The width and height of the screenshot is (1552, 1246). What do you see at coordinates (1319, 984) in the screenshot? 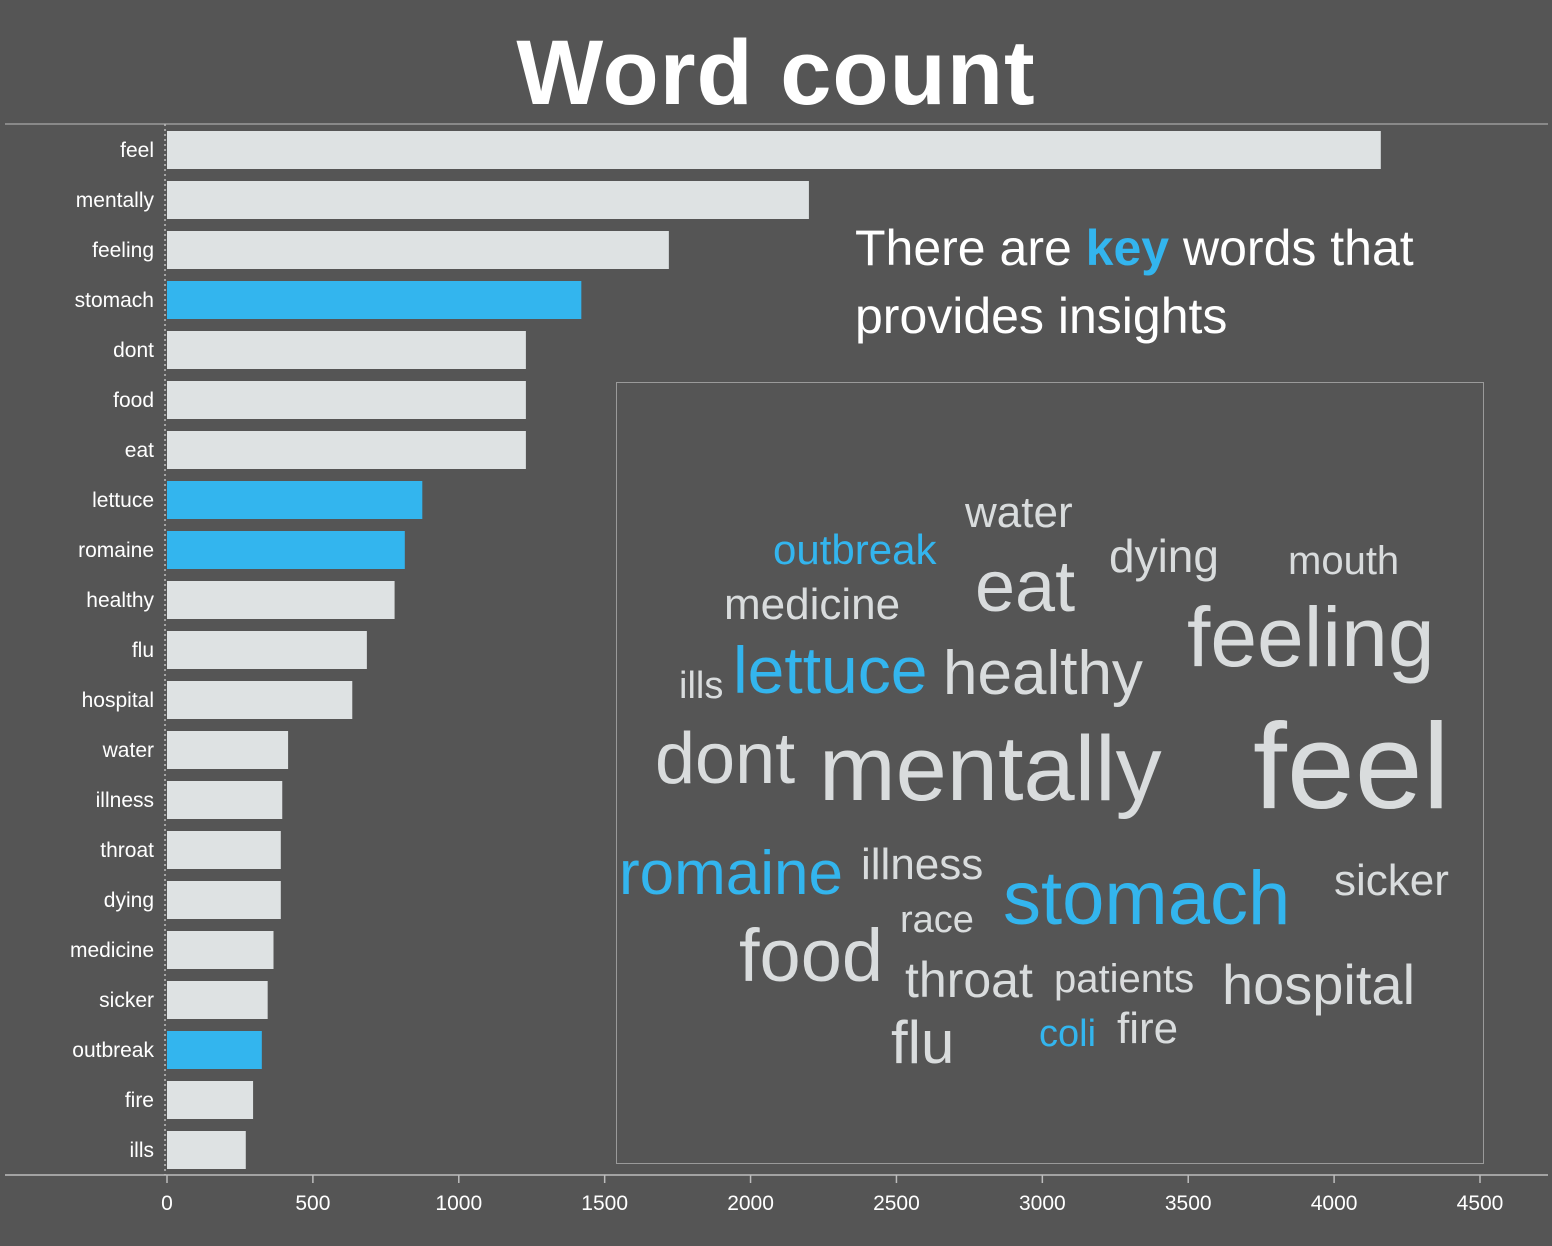
I see `cloud-word-hospital: hospital` at bounding box center [1319, 984].